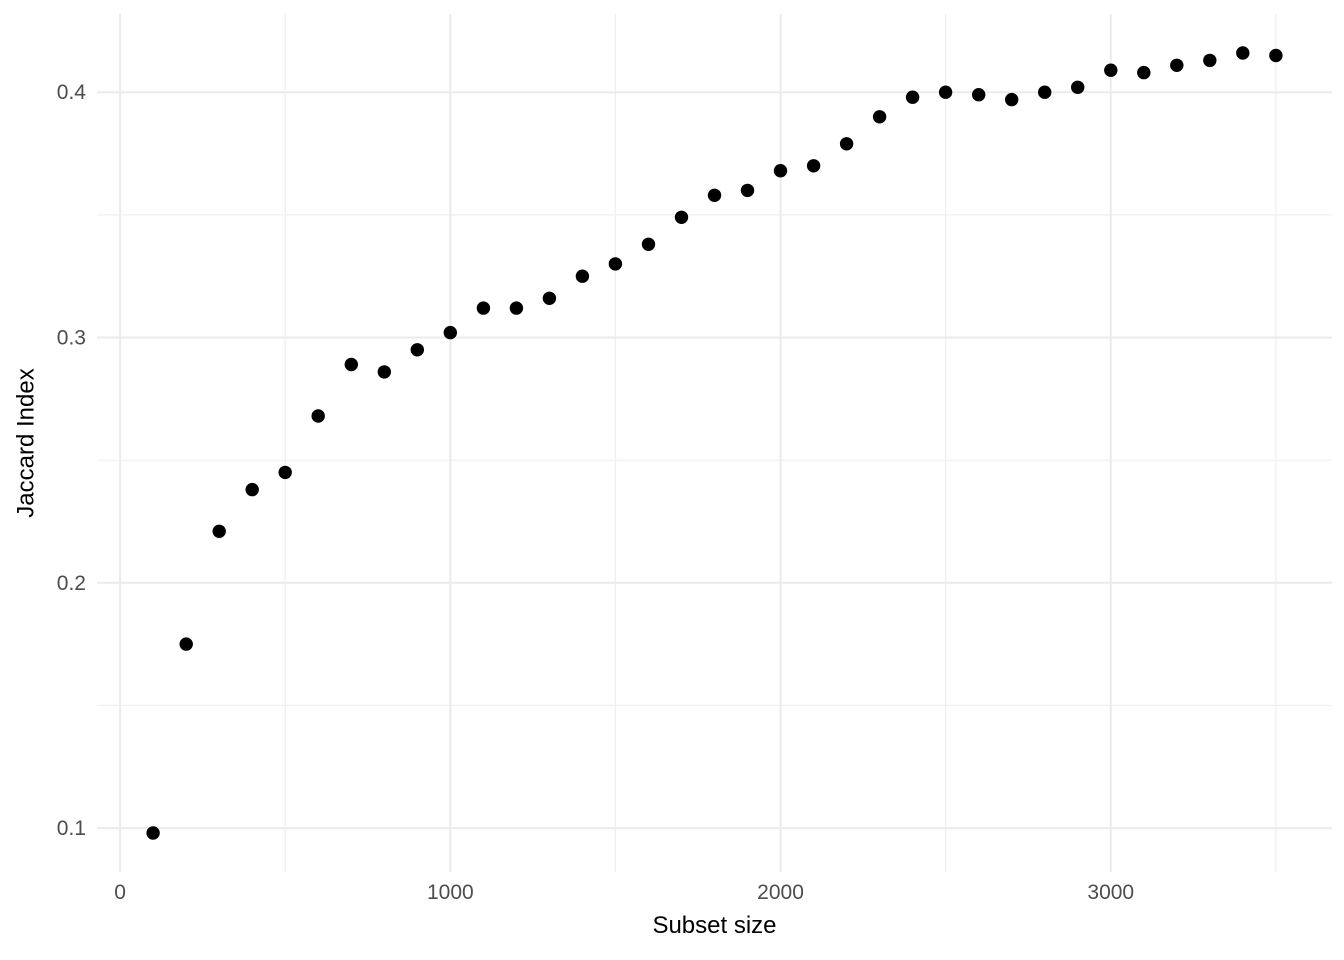 This screenshot has width=1344, height=960. Describe the element at coordinates (450, 892) in the screenshot. I see `x-tick-label: 1000` at that location.